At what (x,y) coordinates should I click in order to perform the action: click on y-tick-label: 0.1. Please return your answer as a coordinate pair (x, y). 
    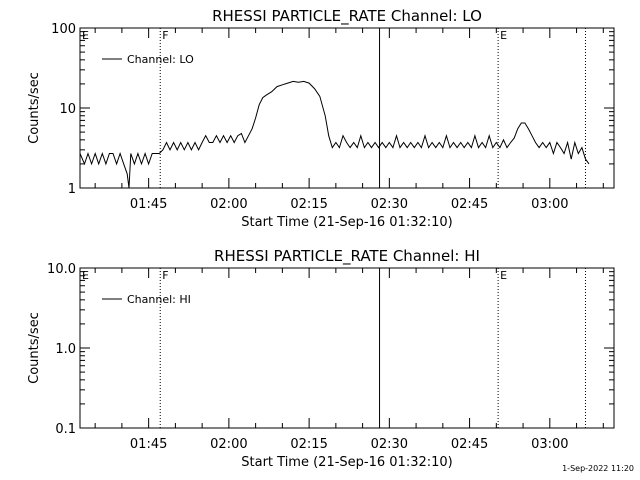
    Looking at the image, I should click on (65, 429).